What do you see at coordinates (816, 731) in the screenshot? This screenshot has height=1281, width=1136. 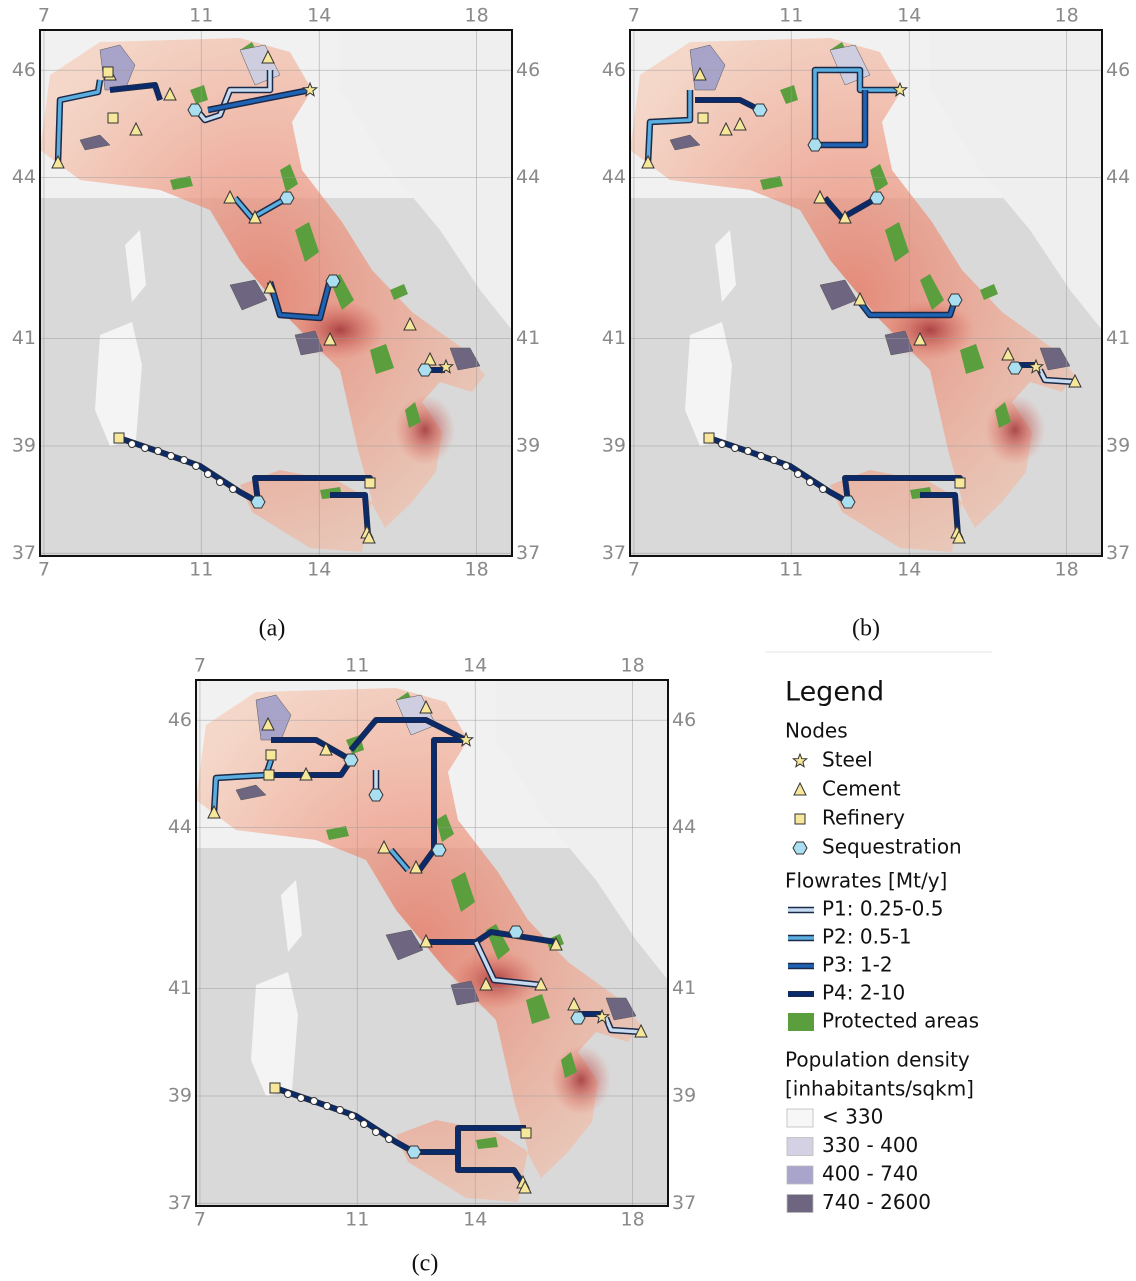 I see `legend-heading: Nodes` at bounding box center [816, 731].